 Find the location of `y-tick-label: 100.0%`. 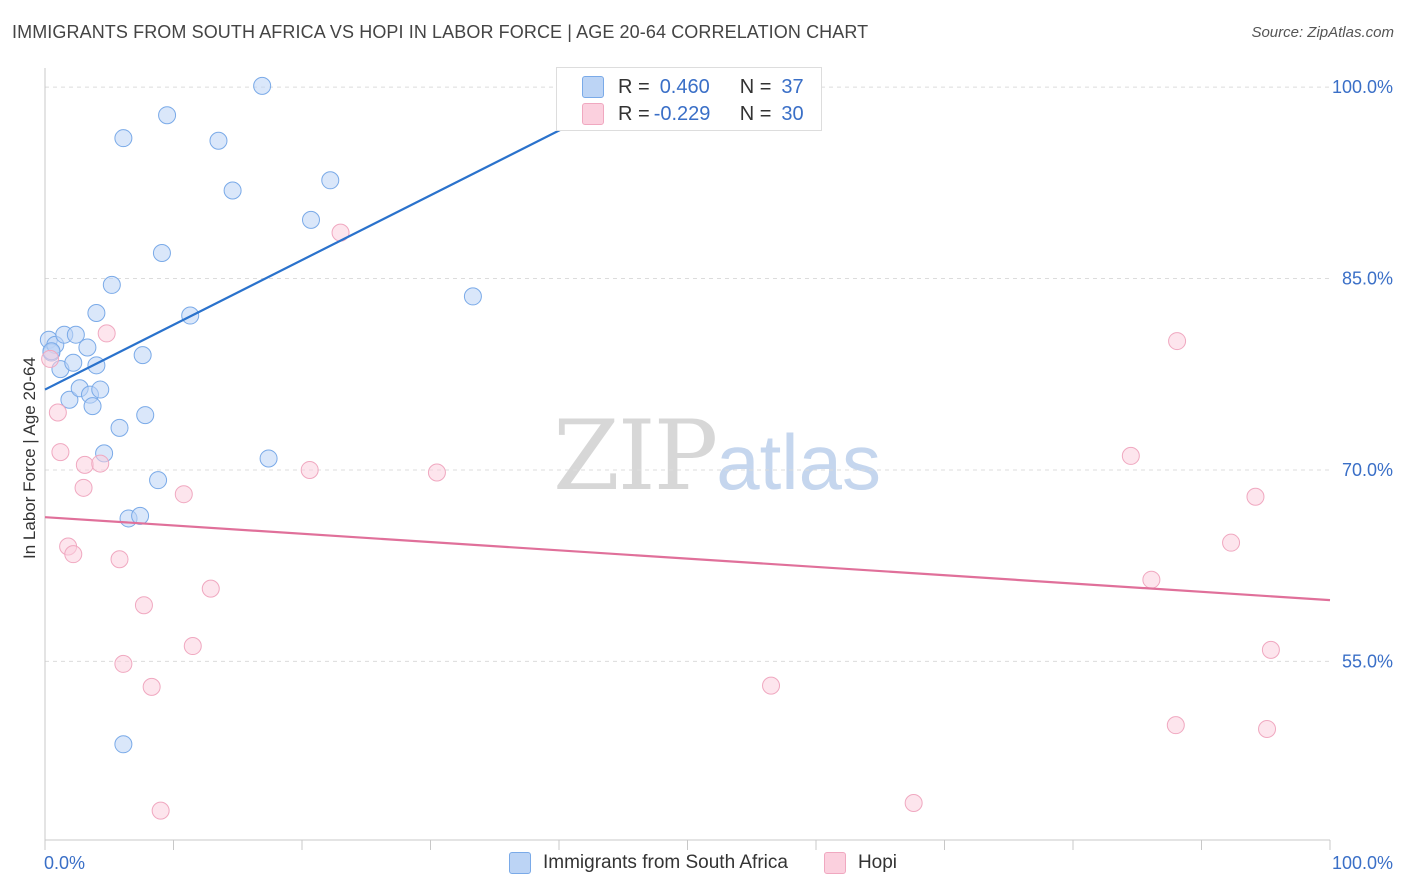

y-tick-label: 100.0% is located at coordinates (1362, 87).